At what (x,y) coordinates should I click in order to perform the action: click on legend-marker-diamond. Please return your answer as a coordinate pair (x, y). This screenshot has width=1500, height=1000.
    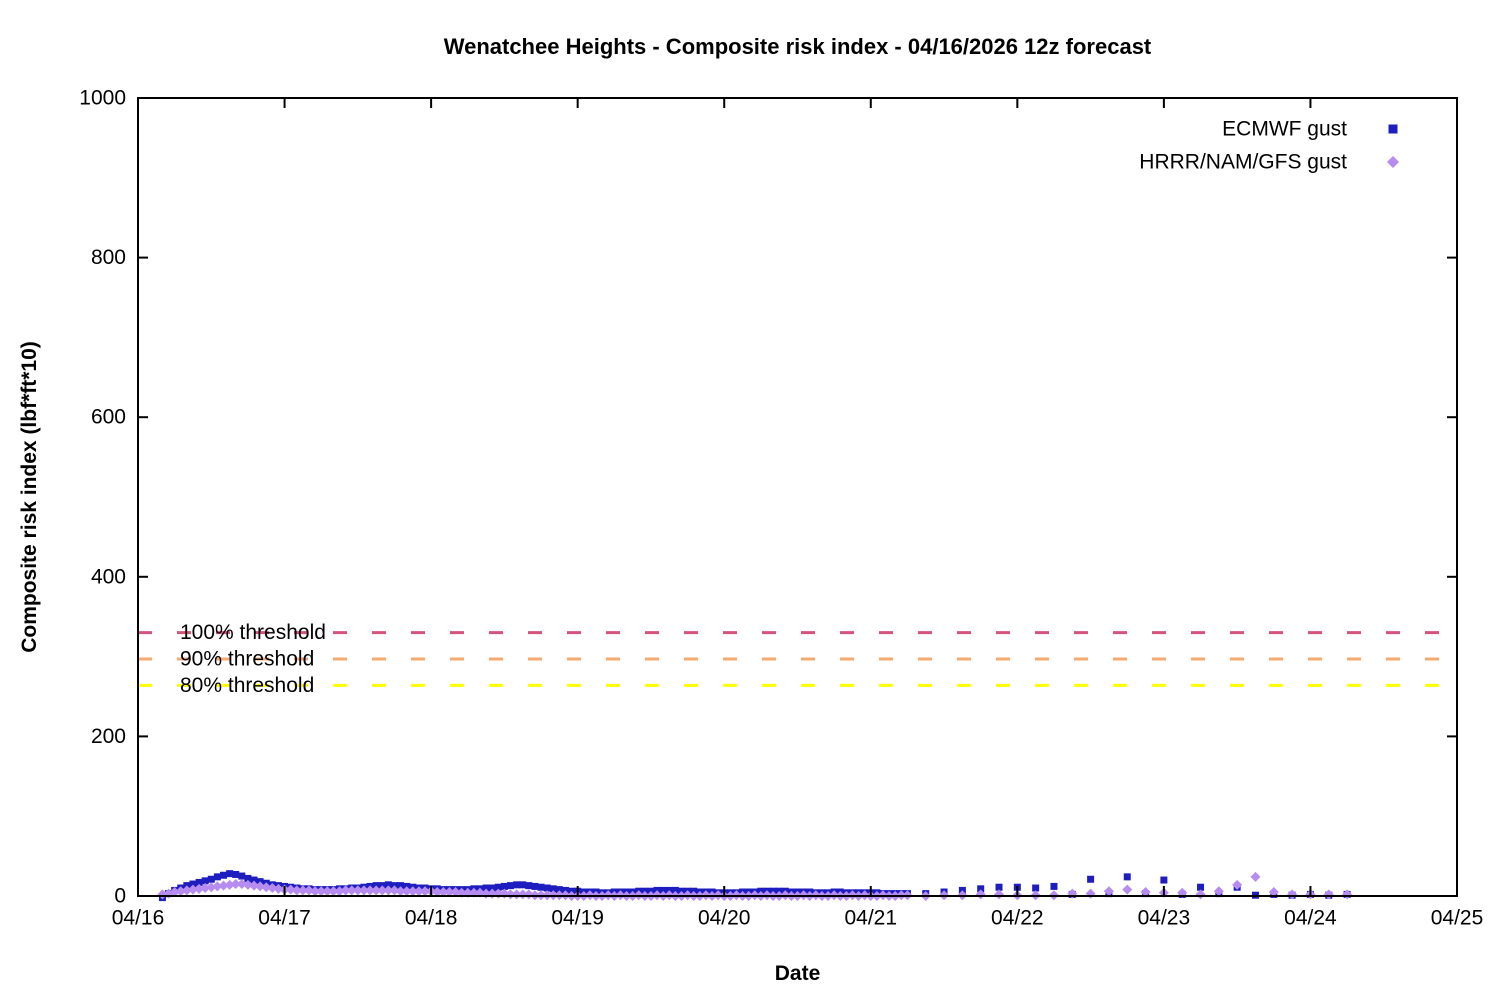
    Looking at the image, I should click on (1393, 162).